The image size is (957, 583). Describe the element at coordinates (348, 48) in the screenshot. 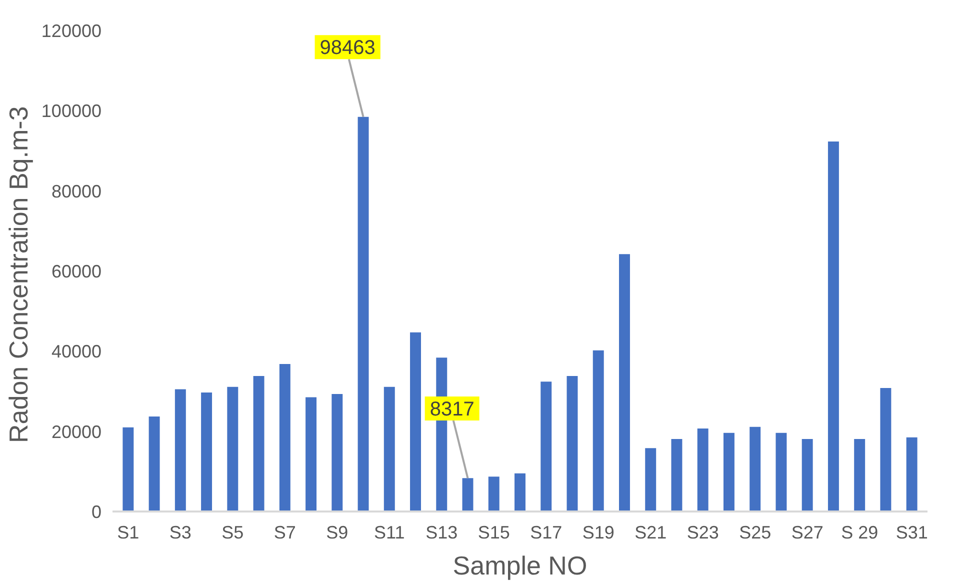

I see `data-label: 98463` at that location.